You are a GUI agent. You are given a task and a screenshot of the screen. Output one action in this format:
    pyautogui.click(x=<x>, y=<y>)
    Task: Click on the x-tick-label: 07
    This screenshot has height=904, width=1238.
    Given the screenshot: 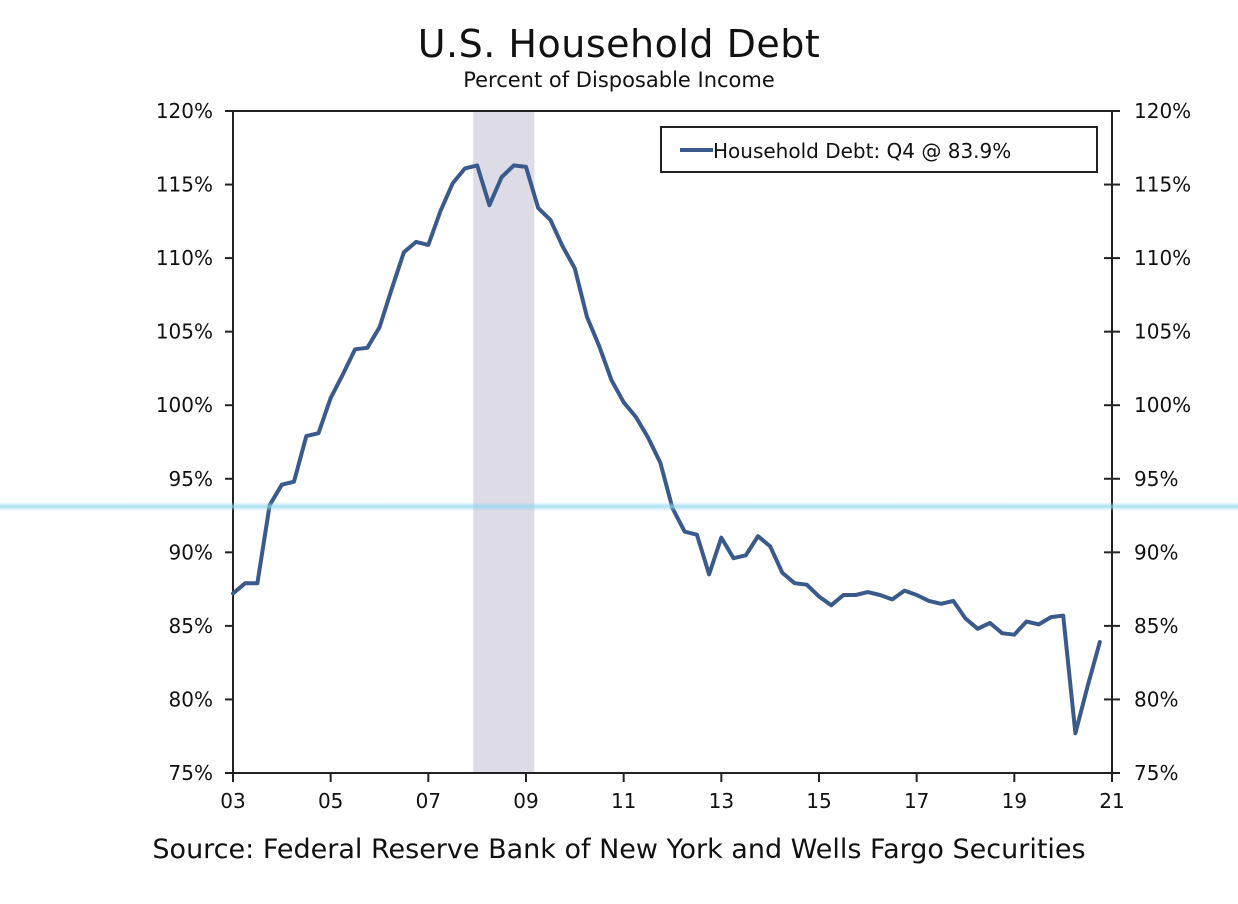 What is the action you would take?
    pyautogui.click(x=428, y=801)
    